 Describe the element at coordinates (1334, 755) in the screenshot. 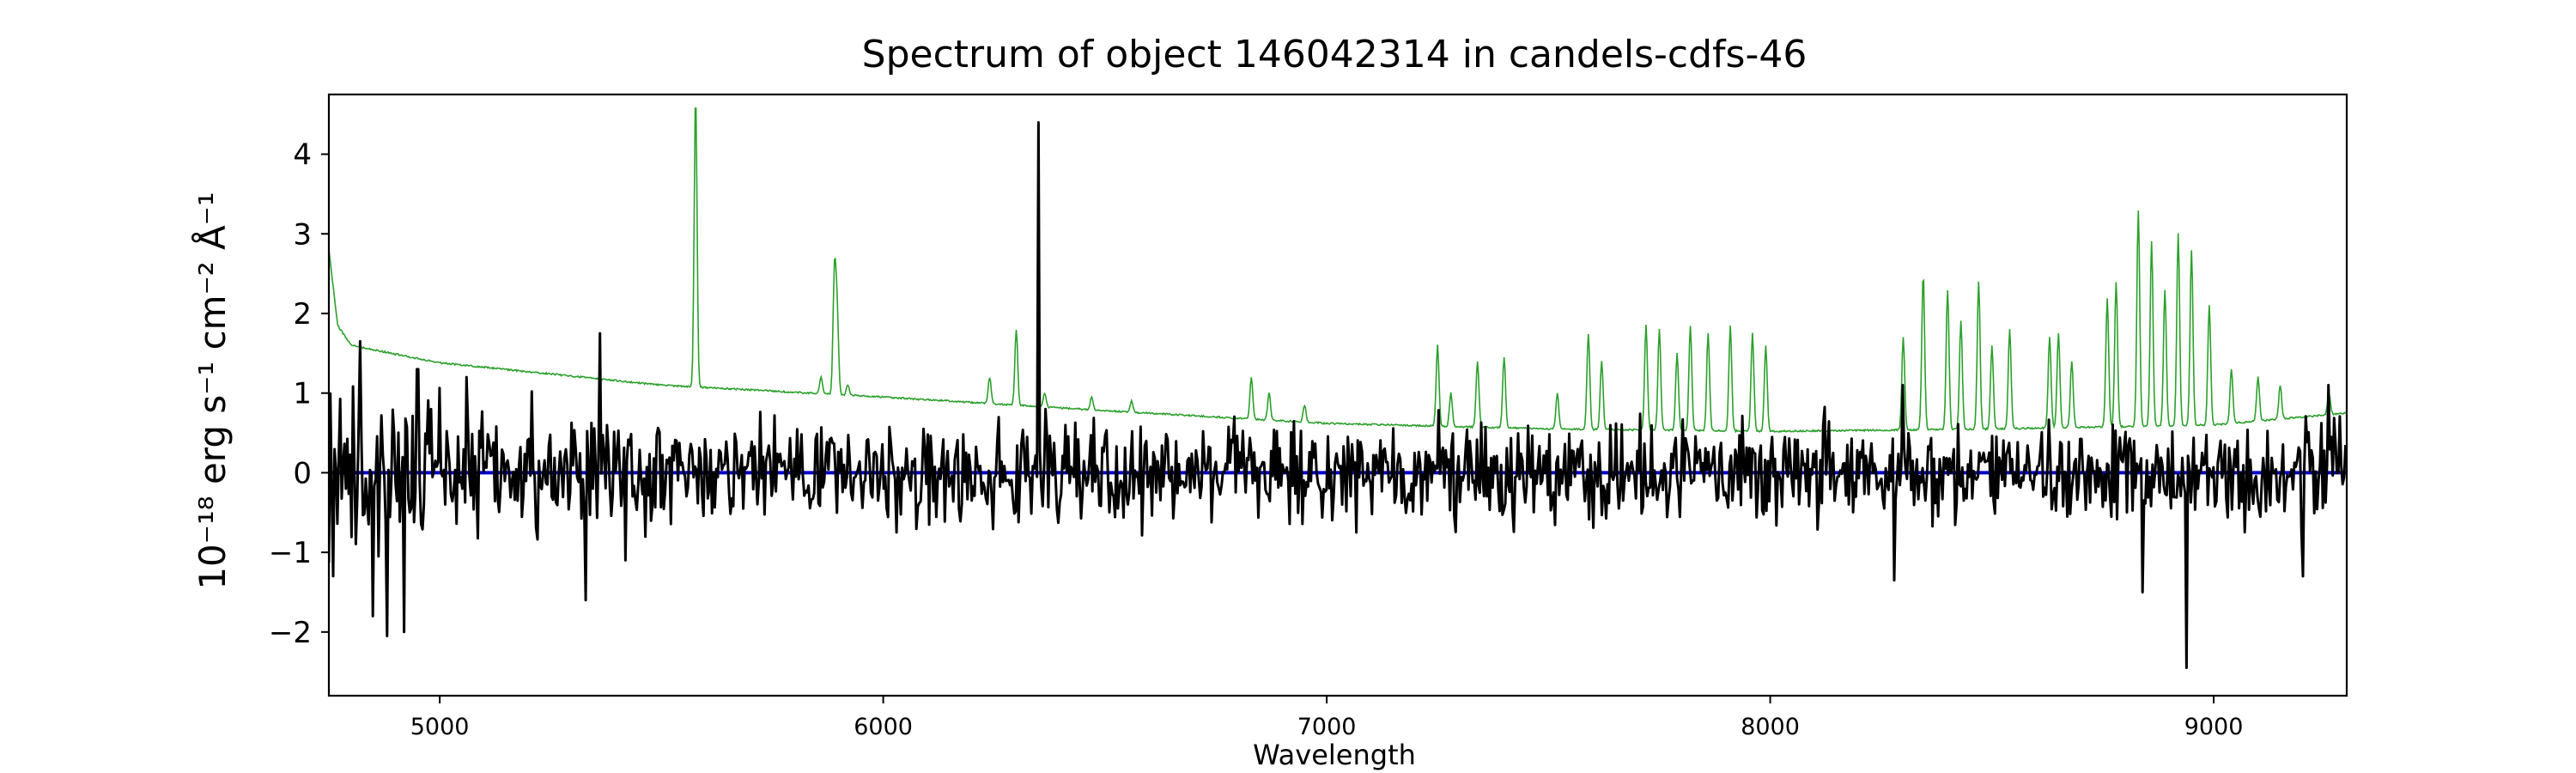

I see `x-axis-label: Wavelength` at that location.